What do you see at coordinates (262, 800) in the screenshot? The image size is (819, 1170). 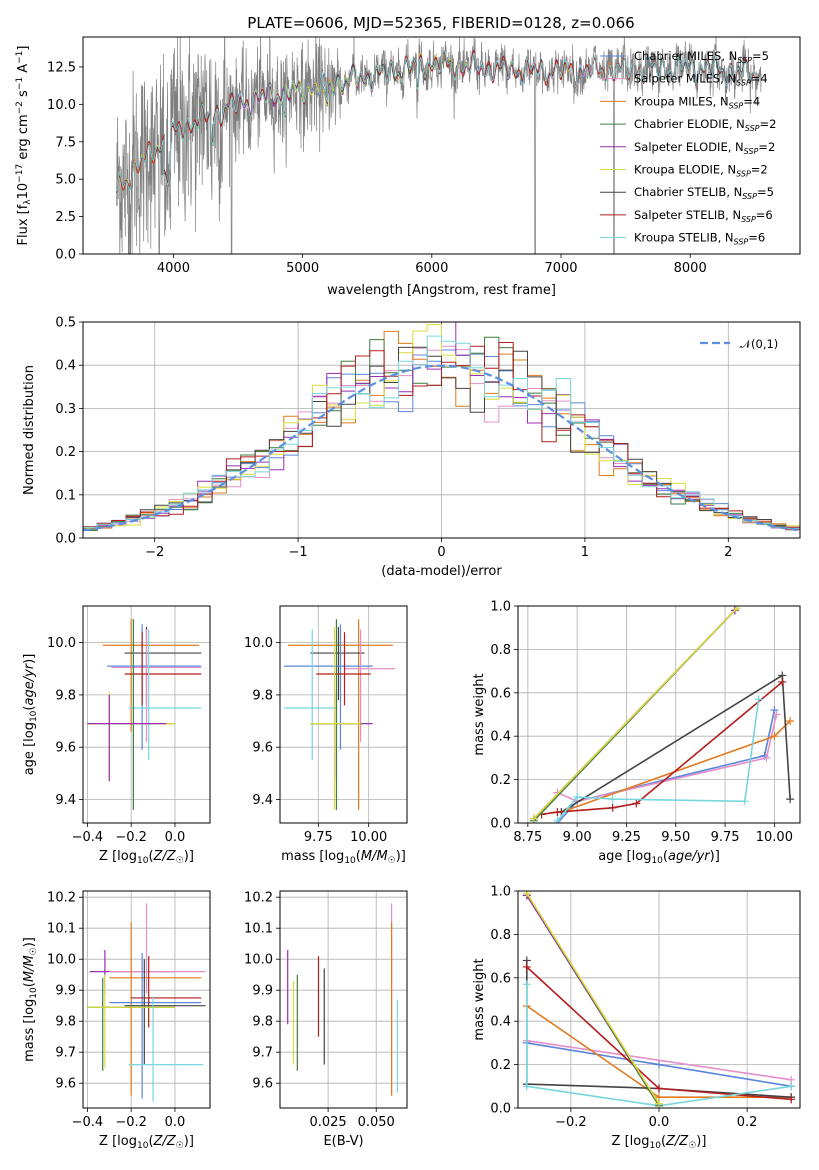 I see `y-tick-label: 9.4` at bounding box center [262, 800].